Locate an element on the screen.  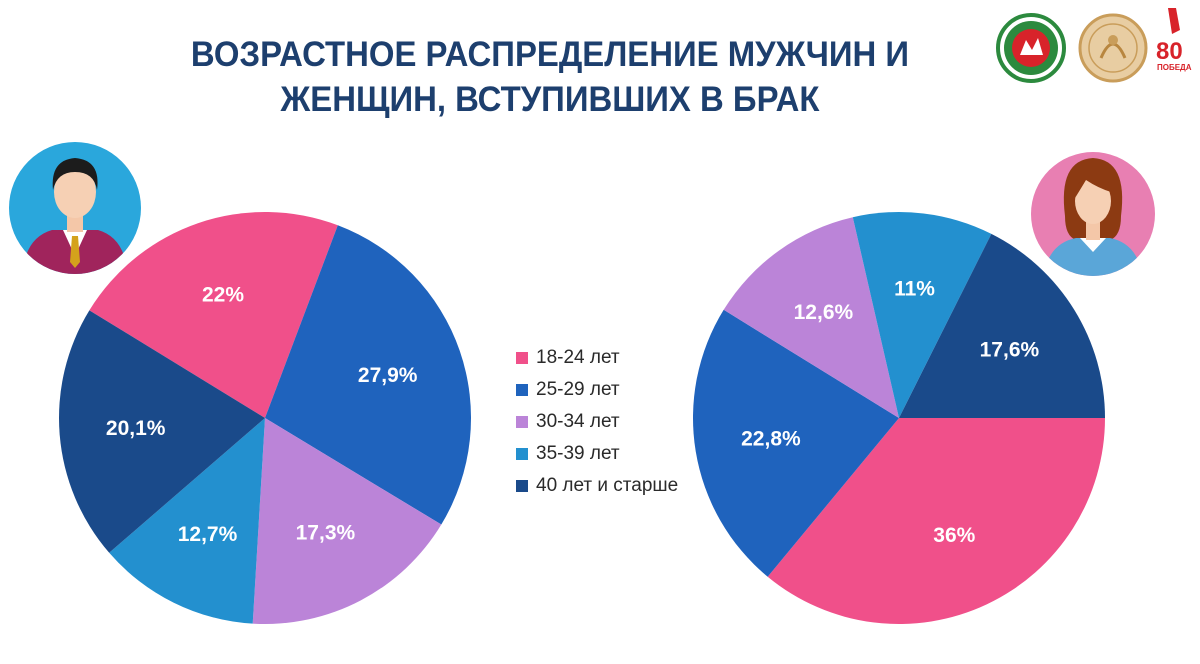
ministry-seal-icon is located at coordinates (1113, 48).